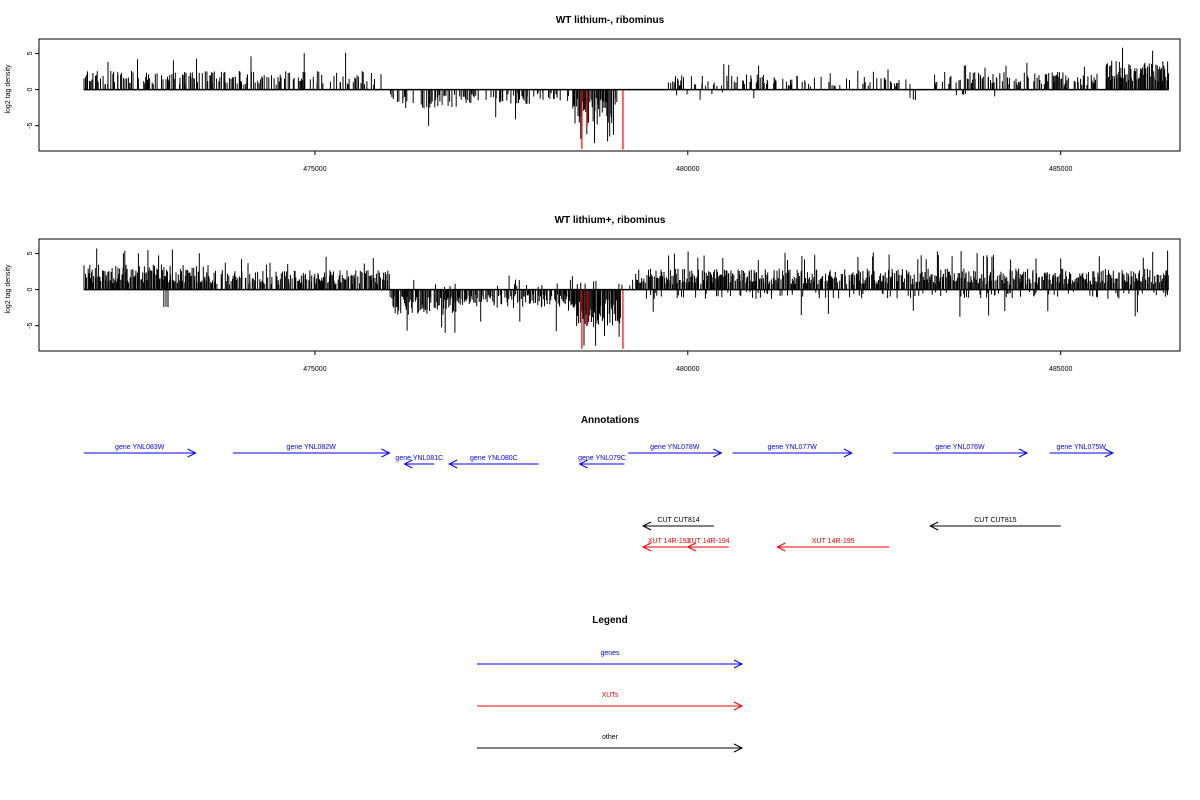 Image resolution: width=1200 pixels, height=800 pixels. I want to click on feature-arrow: gene YNL077W, so click(792, 451).